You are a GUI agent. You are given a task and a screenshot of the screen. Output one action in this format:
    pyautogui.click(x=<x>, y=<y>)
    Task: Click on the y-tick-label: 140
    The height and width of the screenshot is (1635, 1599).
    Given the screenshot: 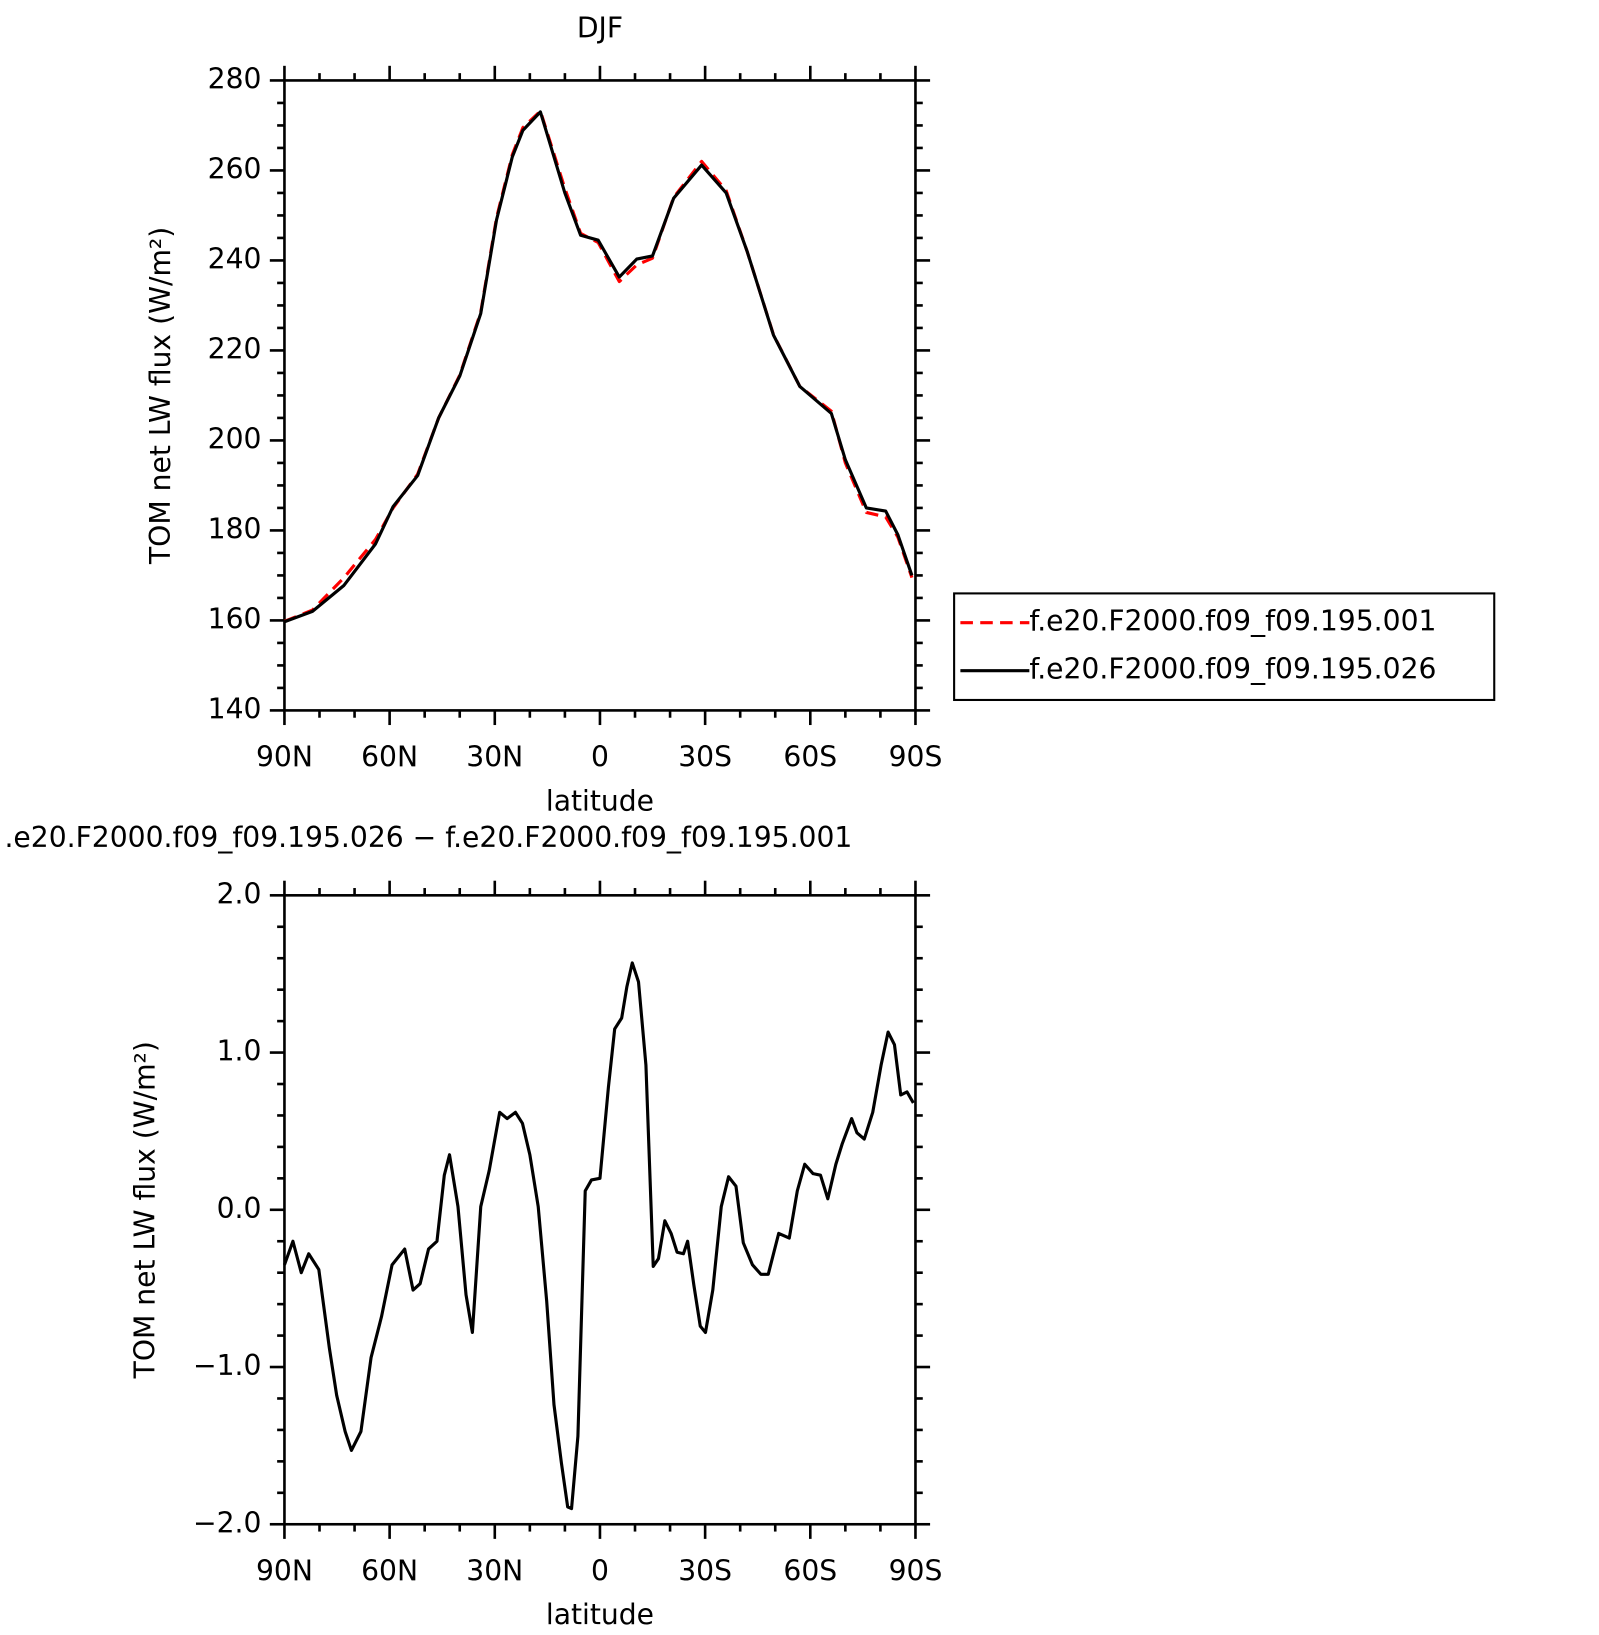 What is the action you would take?
    pyautogui.click(x=235, y=708)
    